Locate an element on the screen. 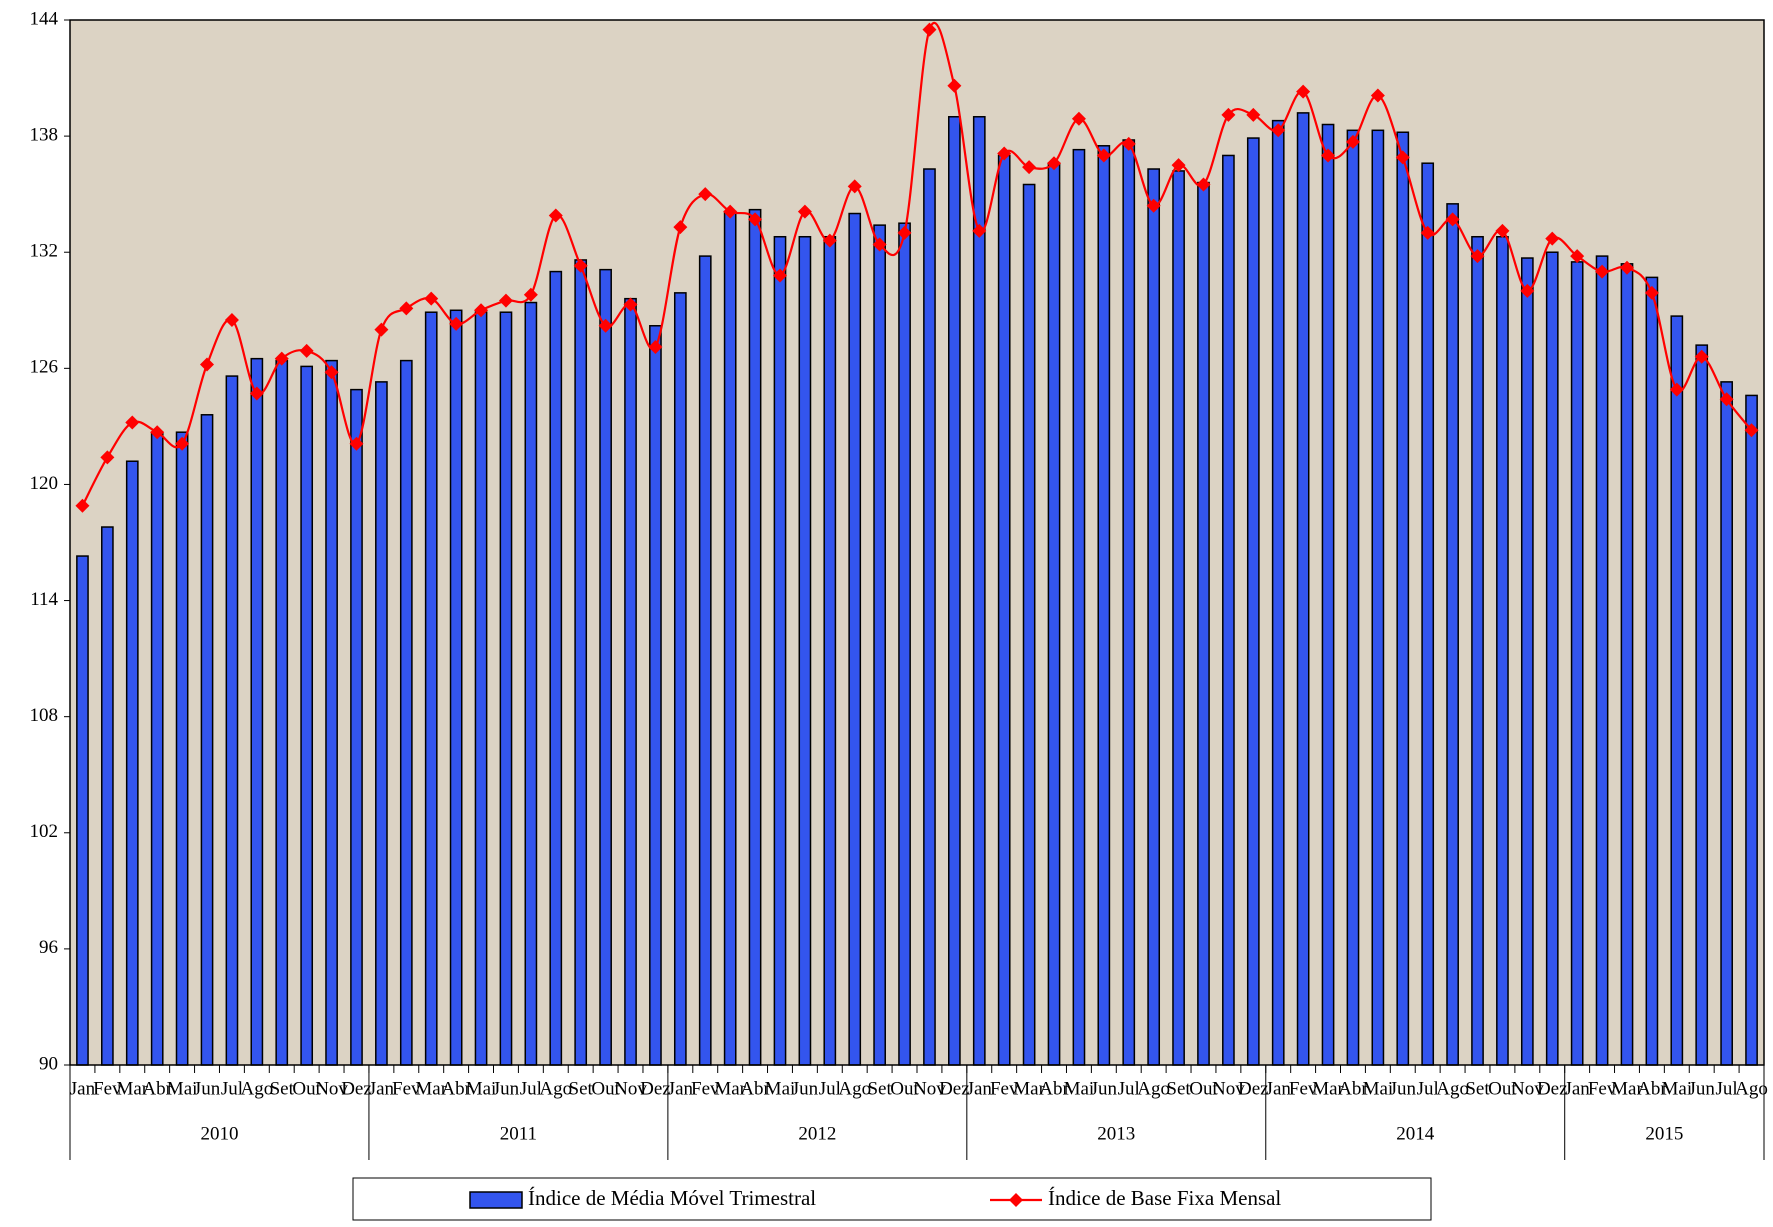 The image size is (1773, 1227). y-tick-label: 114 is located at coordinates (44, 599).